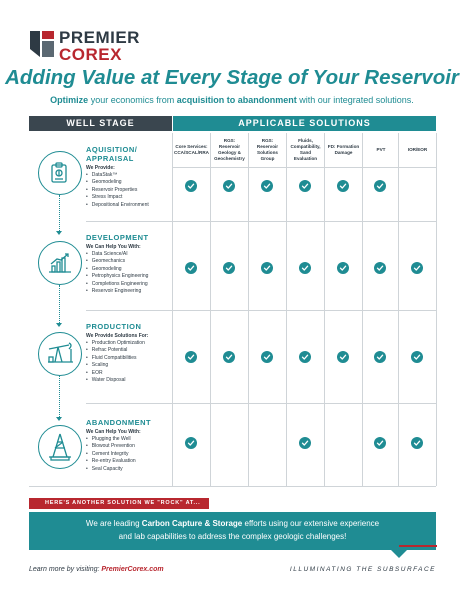 Image resolution: width=464 pixels, height=600 pixels. What do you see at coordinates (115, 358) in the screenshot?
I see `list-item: Fluid Compatibilities` at bounding box center [115, 358].